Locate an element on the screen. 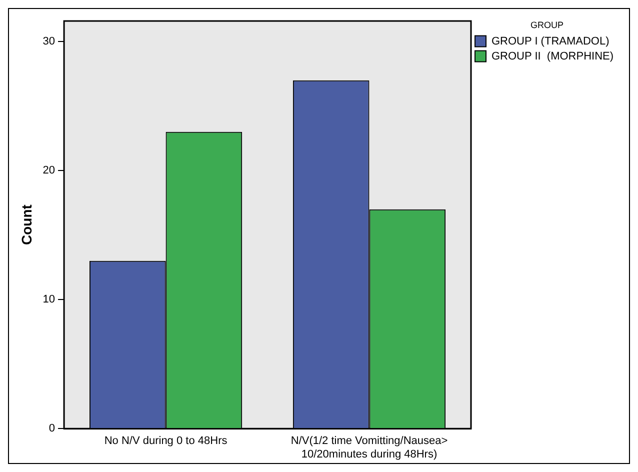 Image resolution: width=638 pixels, height=472 pixels. y-tick-label: 10 is located at coordinates (49, 300).